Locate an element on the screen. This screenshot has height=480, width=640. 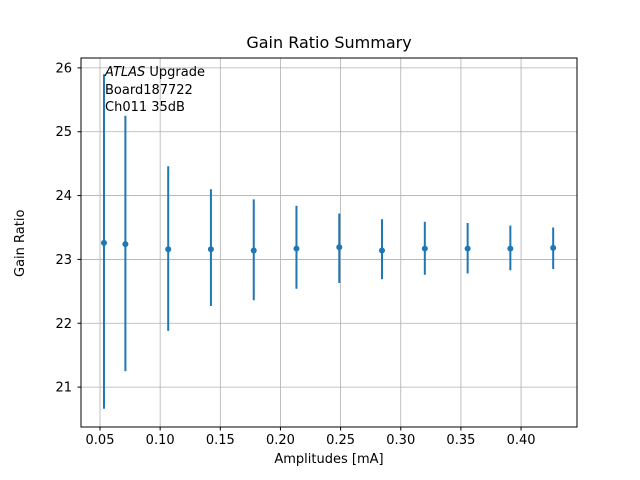
x-tick-label: 0.25 is located at coordinates (340, 440).